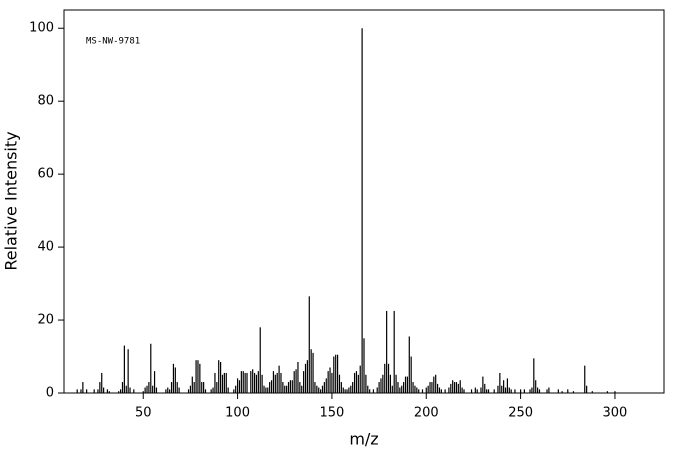 The image size is (676, 455). Describe the element at coordinates (332, 413) in the screenshot. I see `x-tick-label: 150` at that location.